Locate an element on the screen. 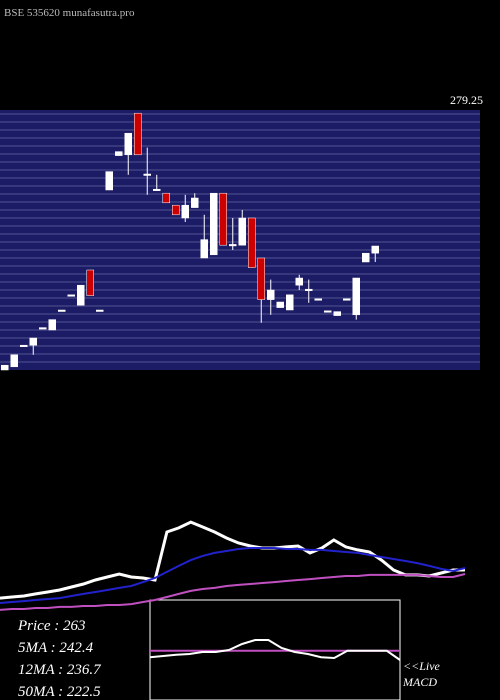 The width and height of the screenshot is (500, 700). legend-item: Price : 263 is located at coordinates (51, 626).